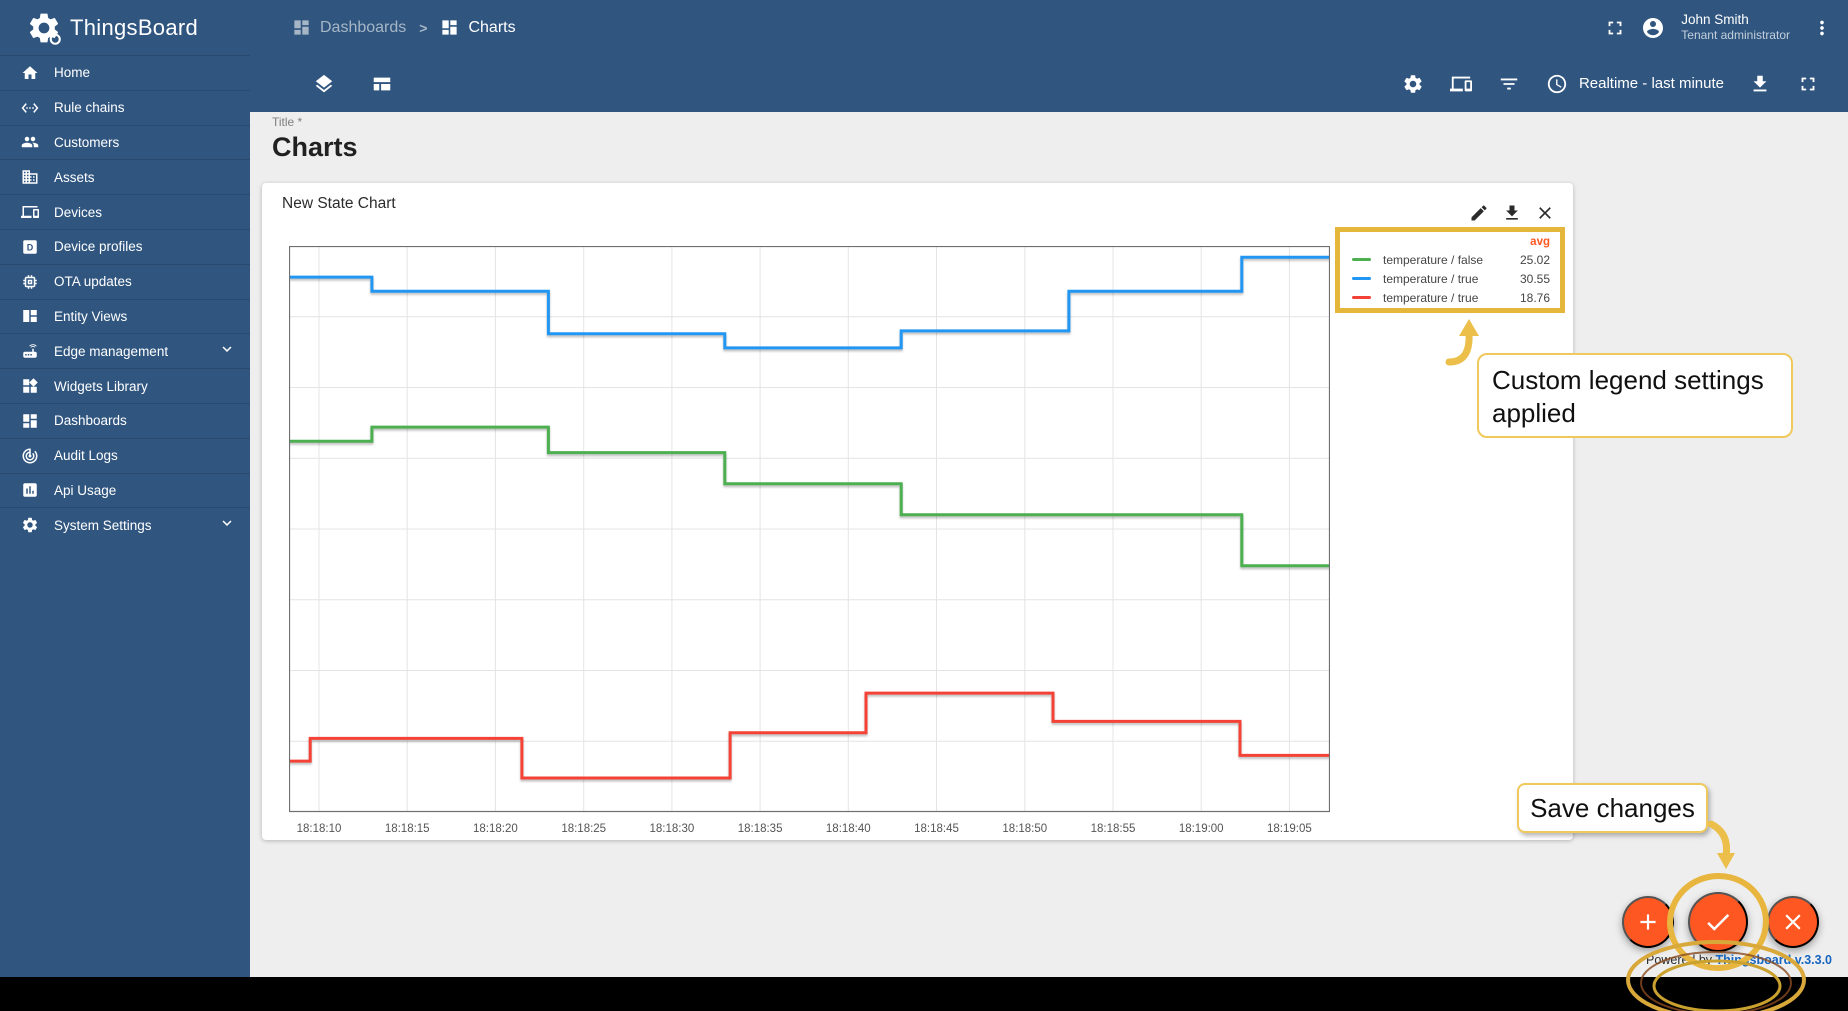 The height and width of the screenshot is (1011, 1848). I want to click on audit-logs-icon, so click(31, 456).